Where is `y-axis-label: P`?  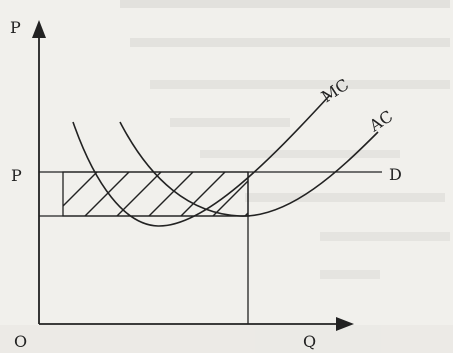 y-axis-label: P is located at coordinates (15, 27).